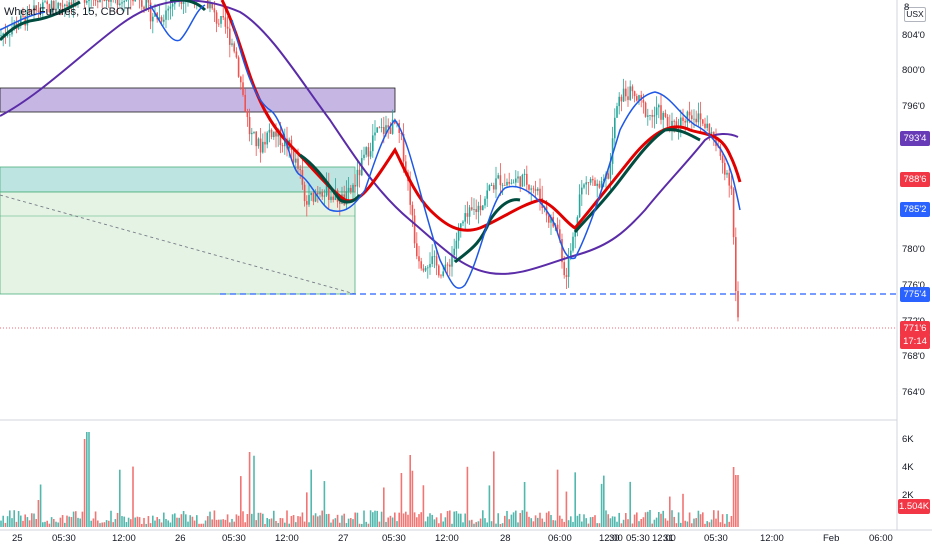 The image size is (932, 550). I want to click on time-axis-label: 05:30, so click(716, 538).